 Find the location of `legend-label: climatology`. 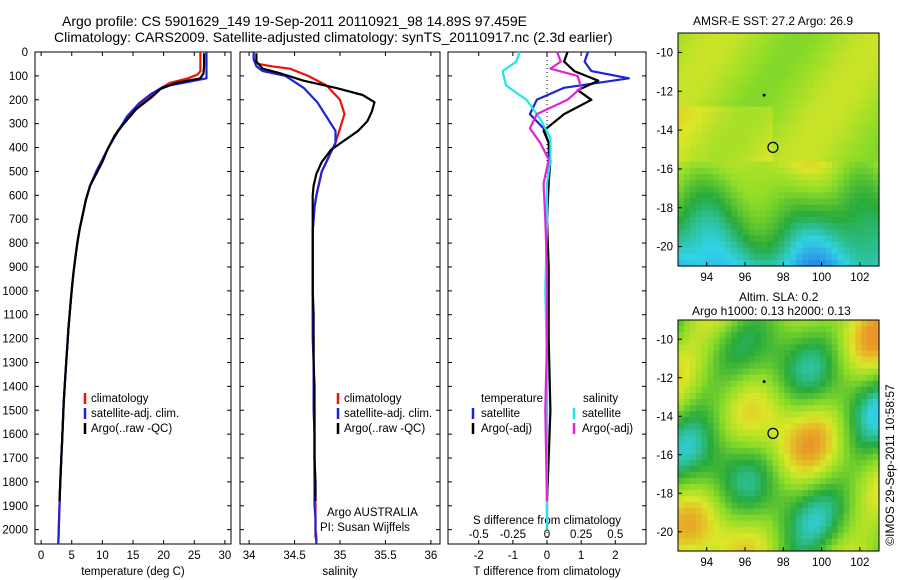

legend-label: climatology is located at coordinates (373, 399).